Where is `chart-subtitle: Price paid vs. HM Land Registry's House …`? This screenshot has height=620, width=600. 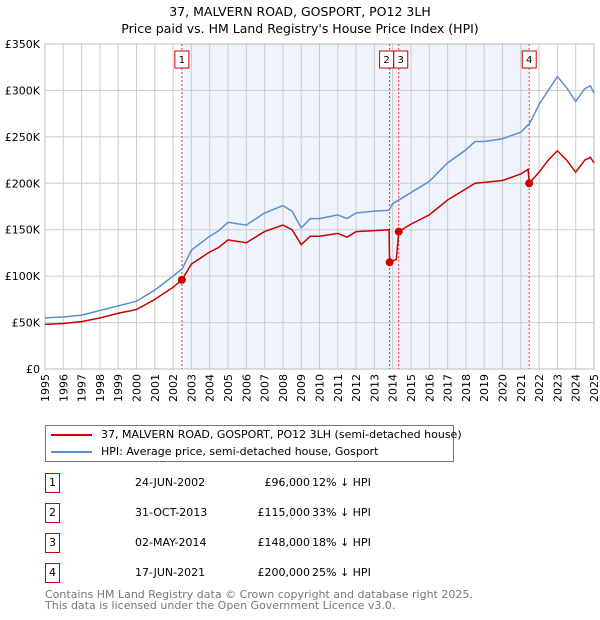 chart-subtitle: Price paid vs. HM Land Registry's House … is located at coordinates (300, 28).